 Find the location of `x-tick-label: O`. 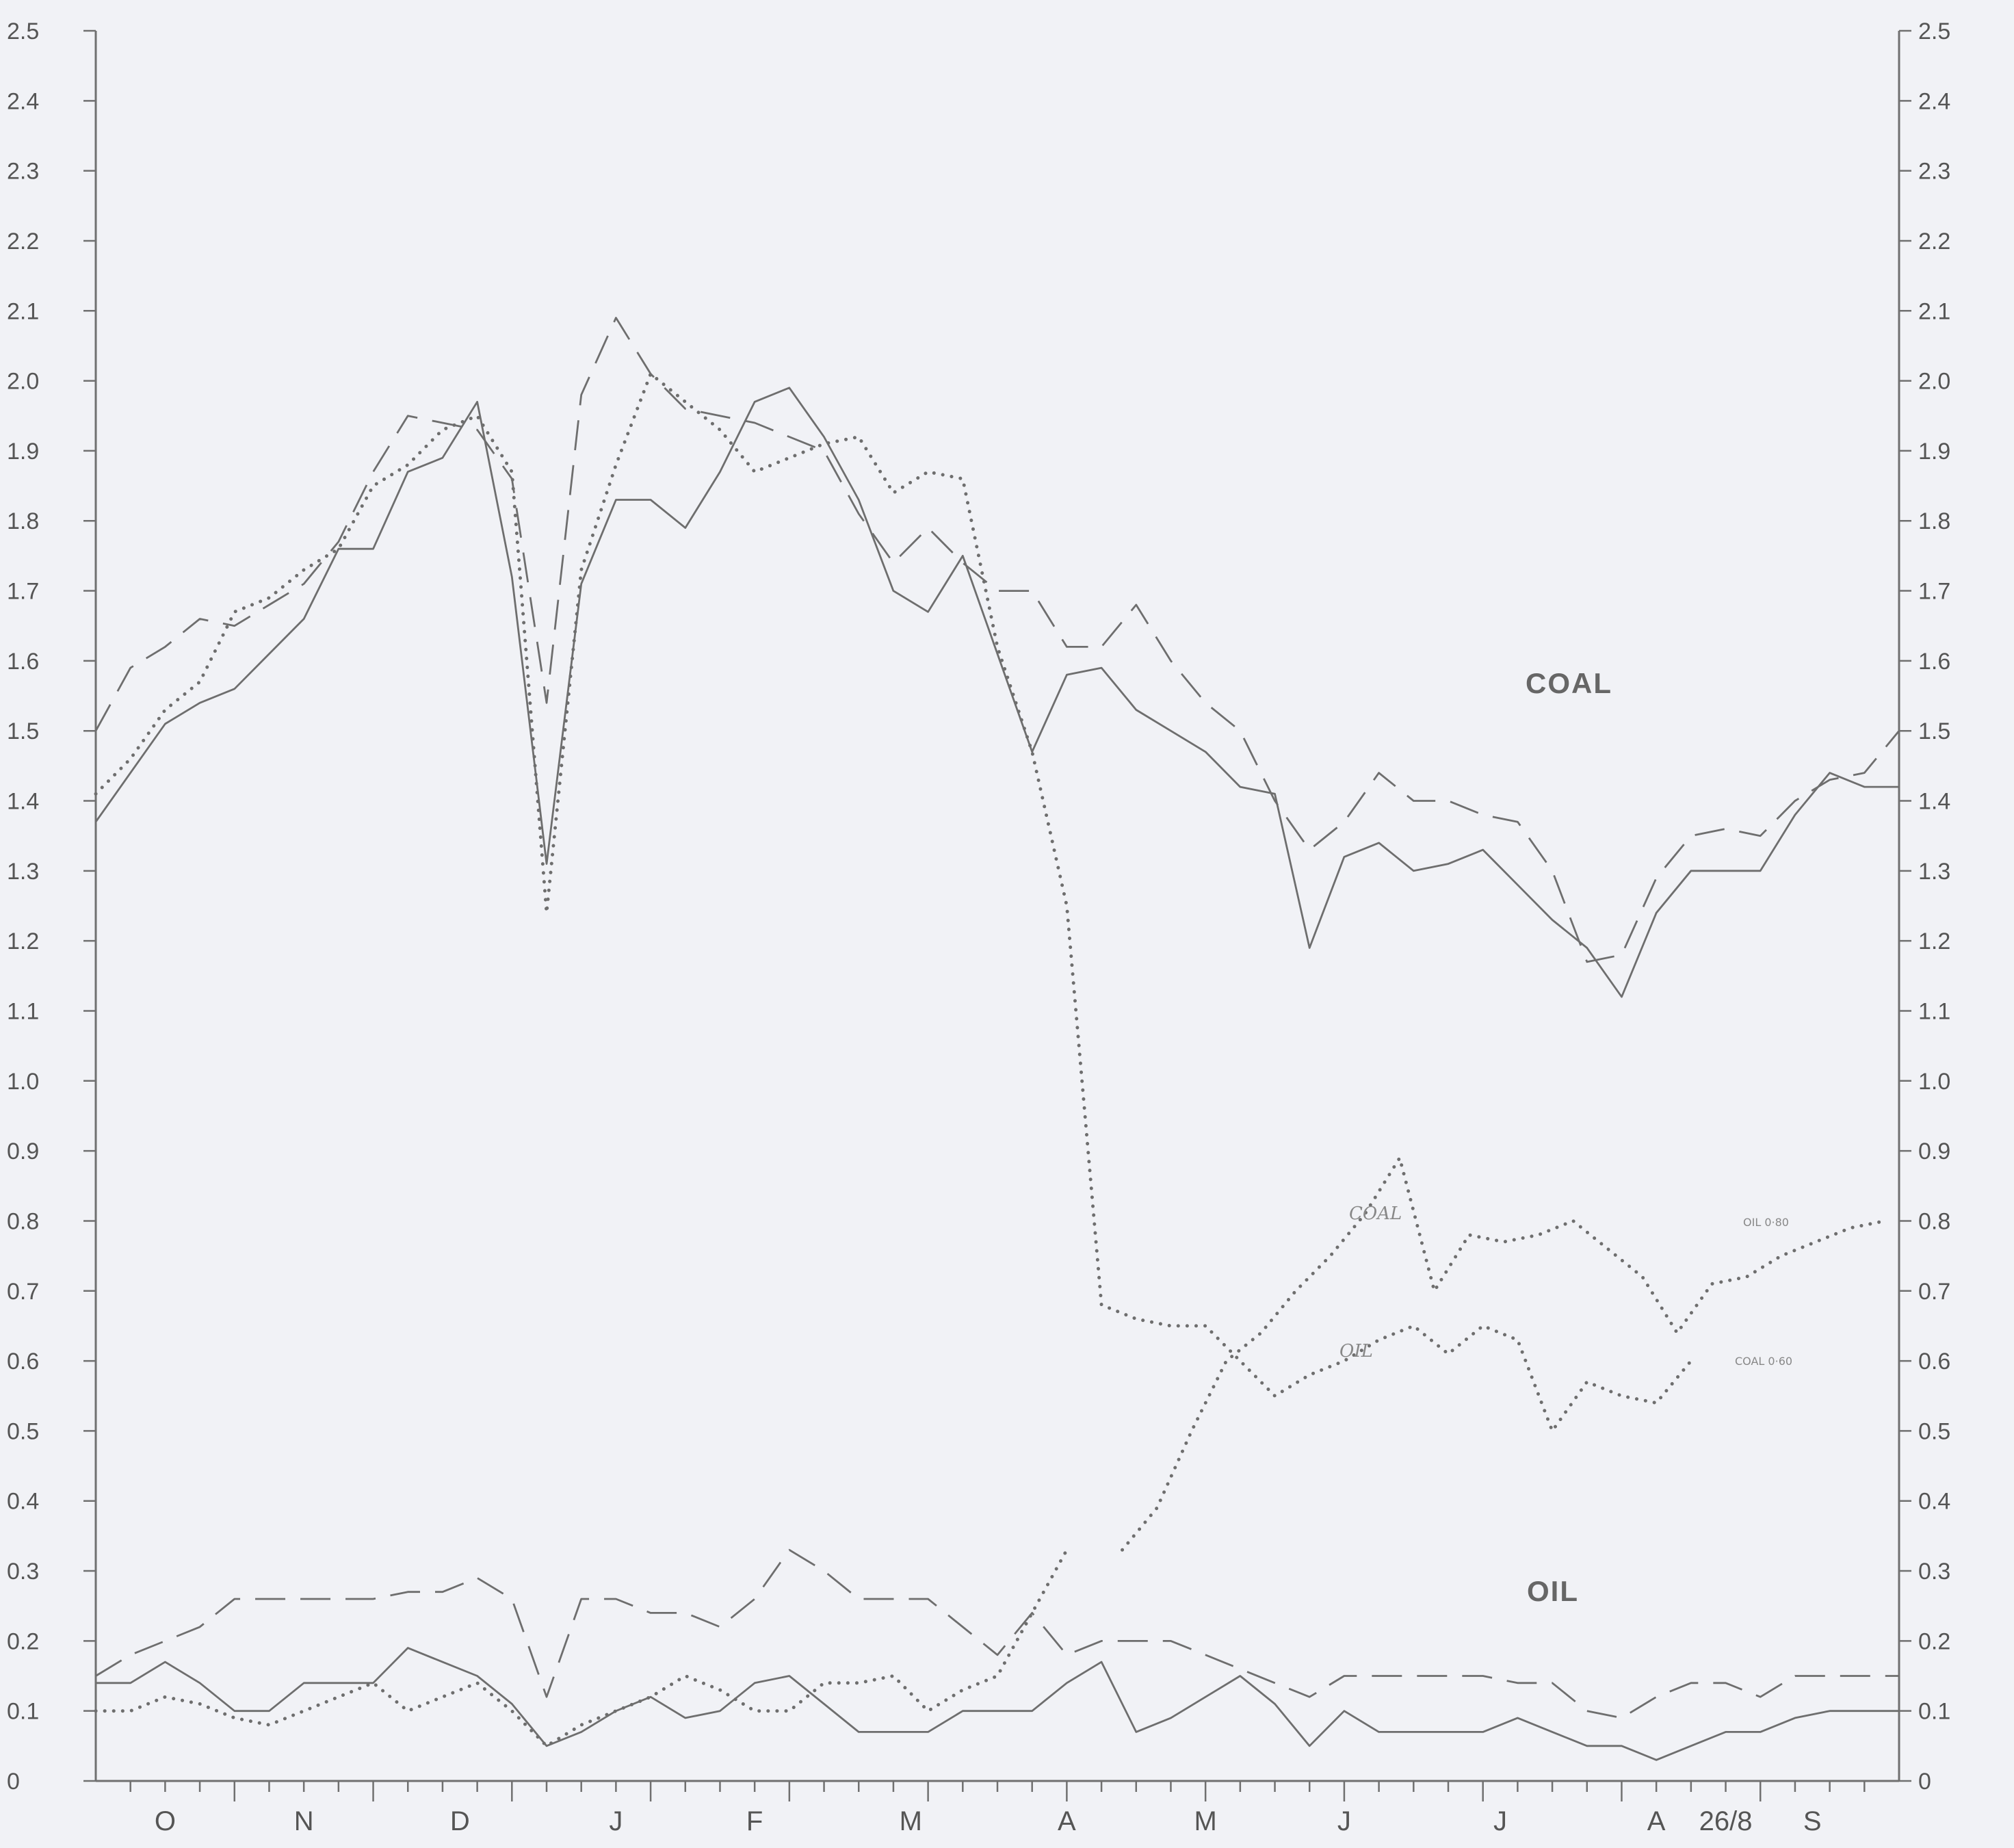

x-tick-label: O is located at coordinates (165, 1821).